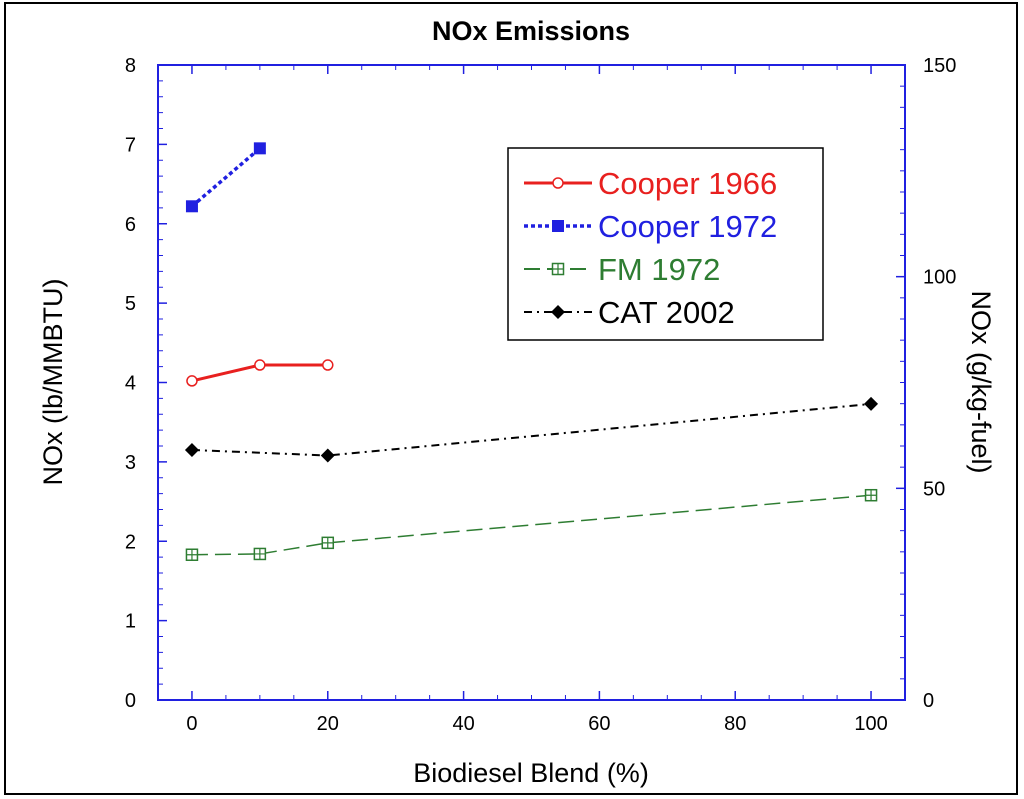 The width and height of the screenshot is (1024, 799). I want to click on x-tick-label: 100, so click(870, 724).